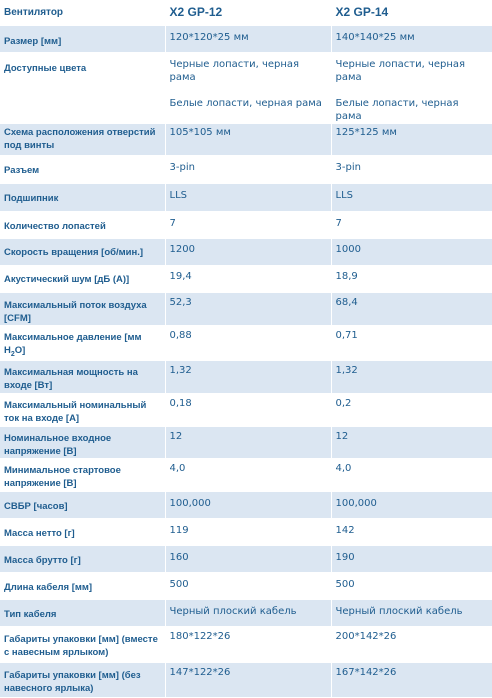 Image resolution: width=492 pixels, height=698 pixels. I want to click on row-value-model-1: 3-pin, so click(248, 169).